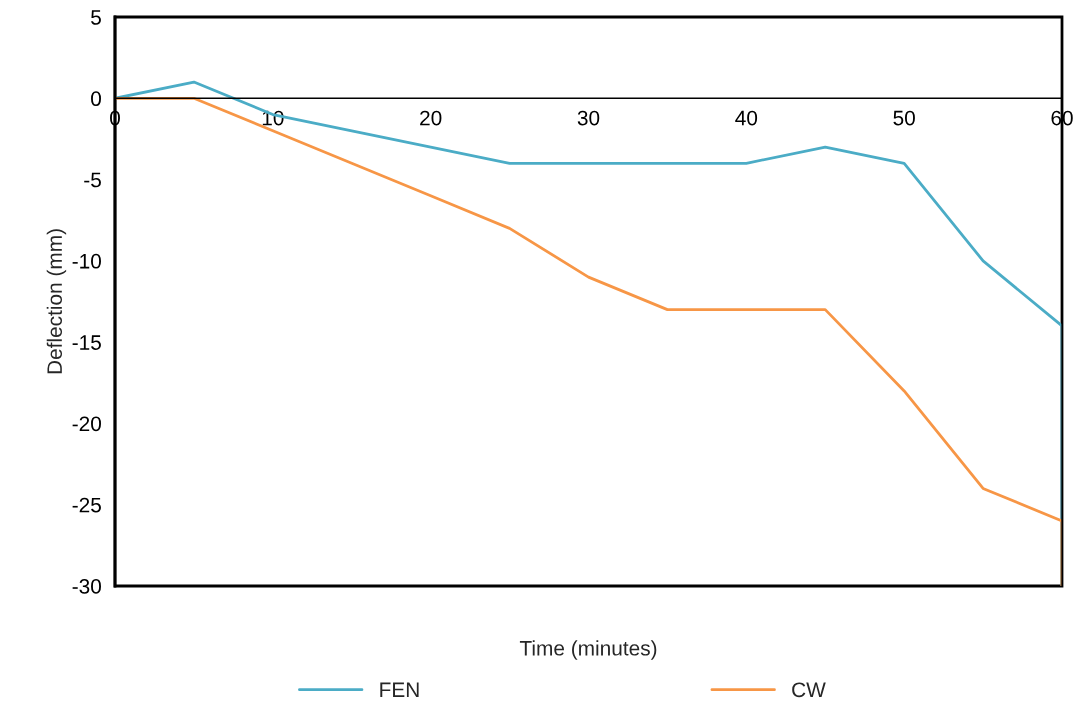  Describe the element at coordinates (86, 261) in the screenshot. I see `y-tick-label: -10` at that location.